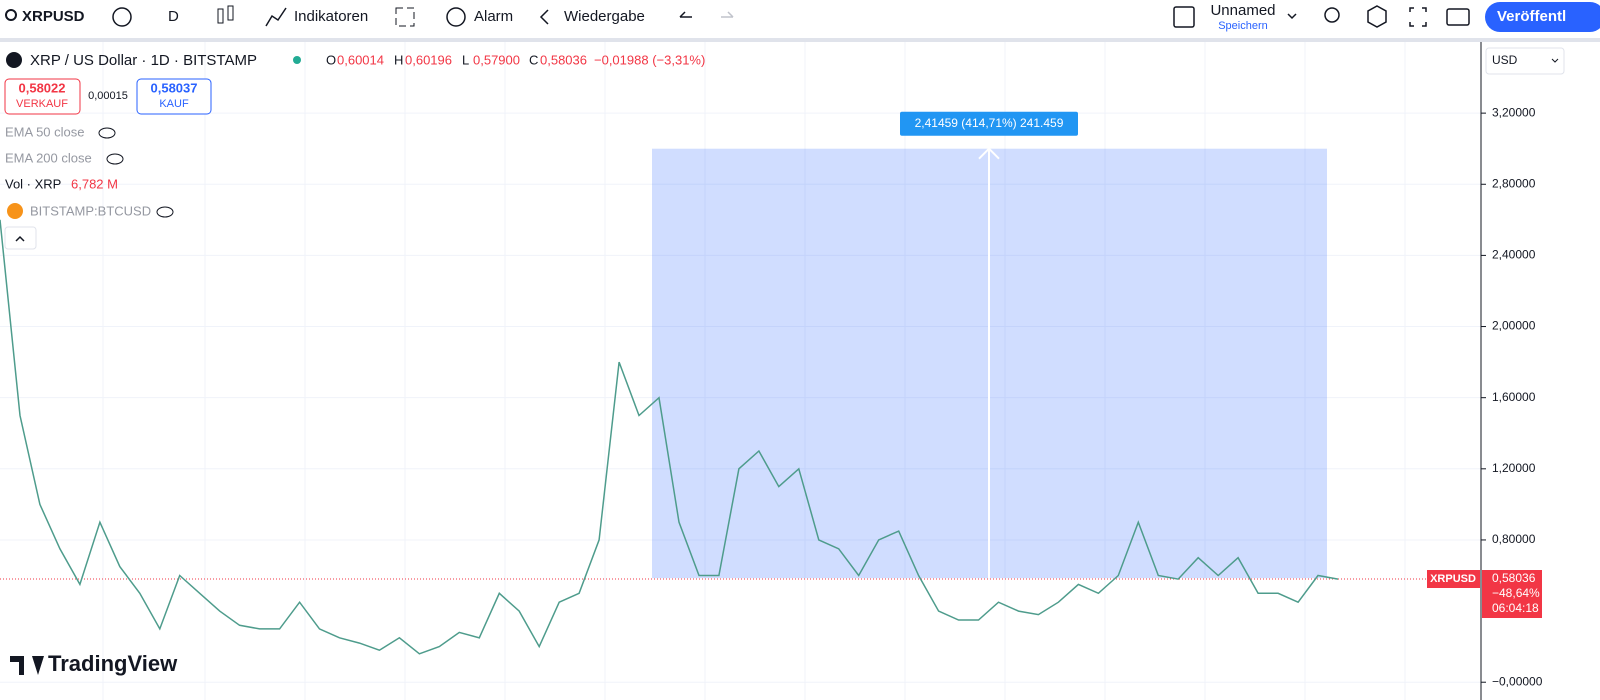 Image resolution: width=1600 pixels, height=700 pixels. I want to click on alert-button: Alarm, so click(493, 16).